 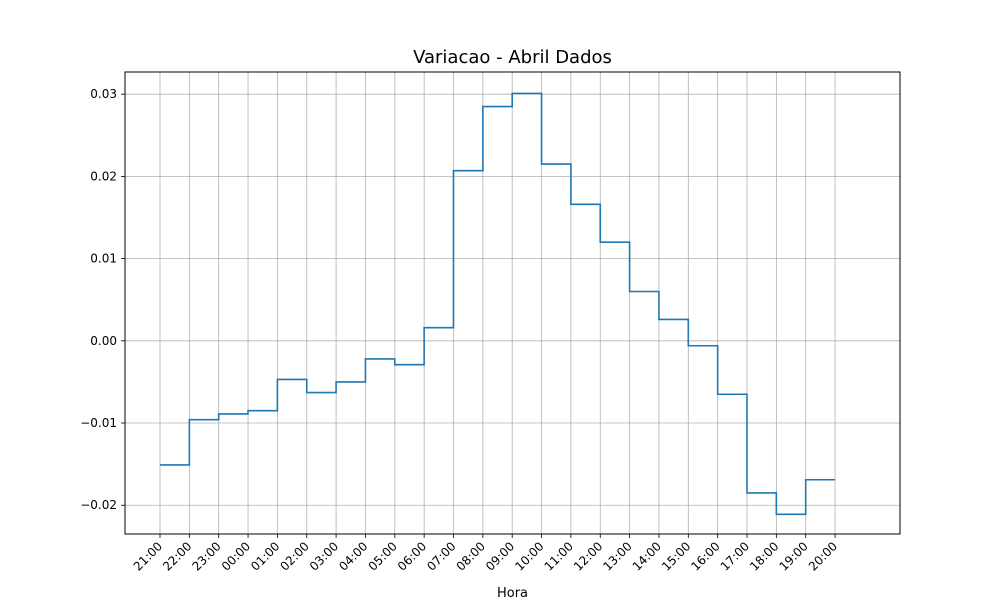 I want to click on y-axis: −0.02 −0.01 0.00 0.01 0.02 0.03, so click(x=102, y=299).